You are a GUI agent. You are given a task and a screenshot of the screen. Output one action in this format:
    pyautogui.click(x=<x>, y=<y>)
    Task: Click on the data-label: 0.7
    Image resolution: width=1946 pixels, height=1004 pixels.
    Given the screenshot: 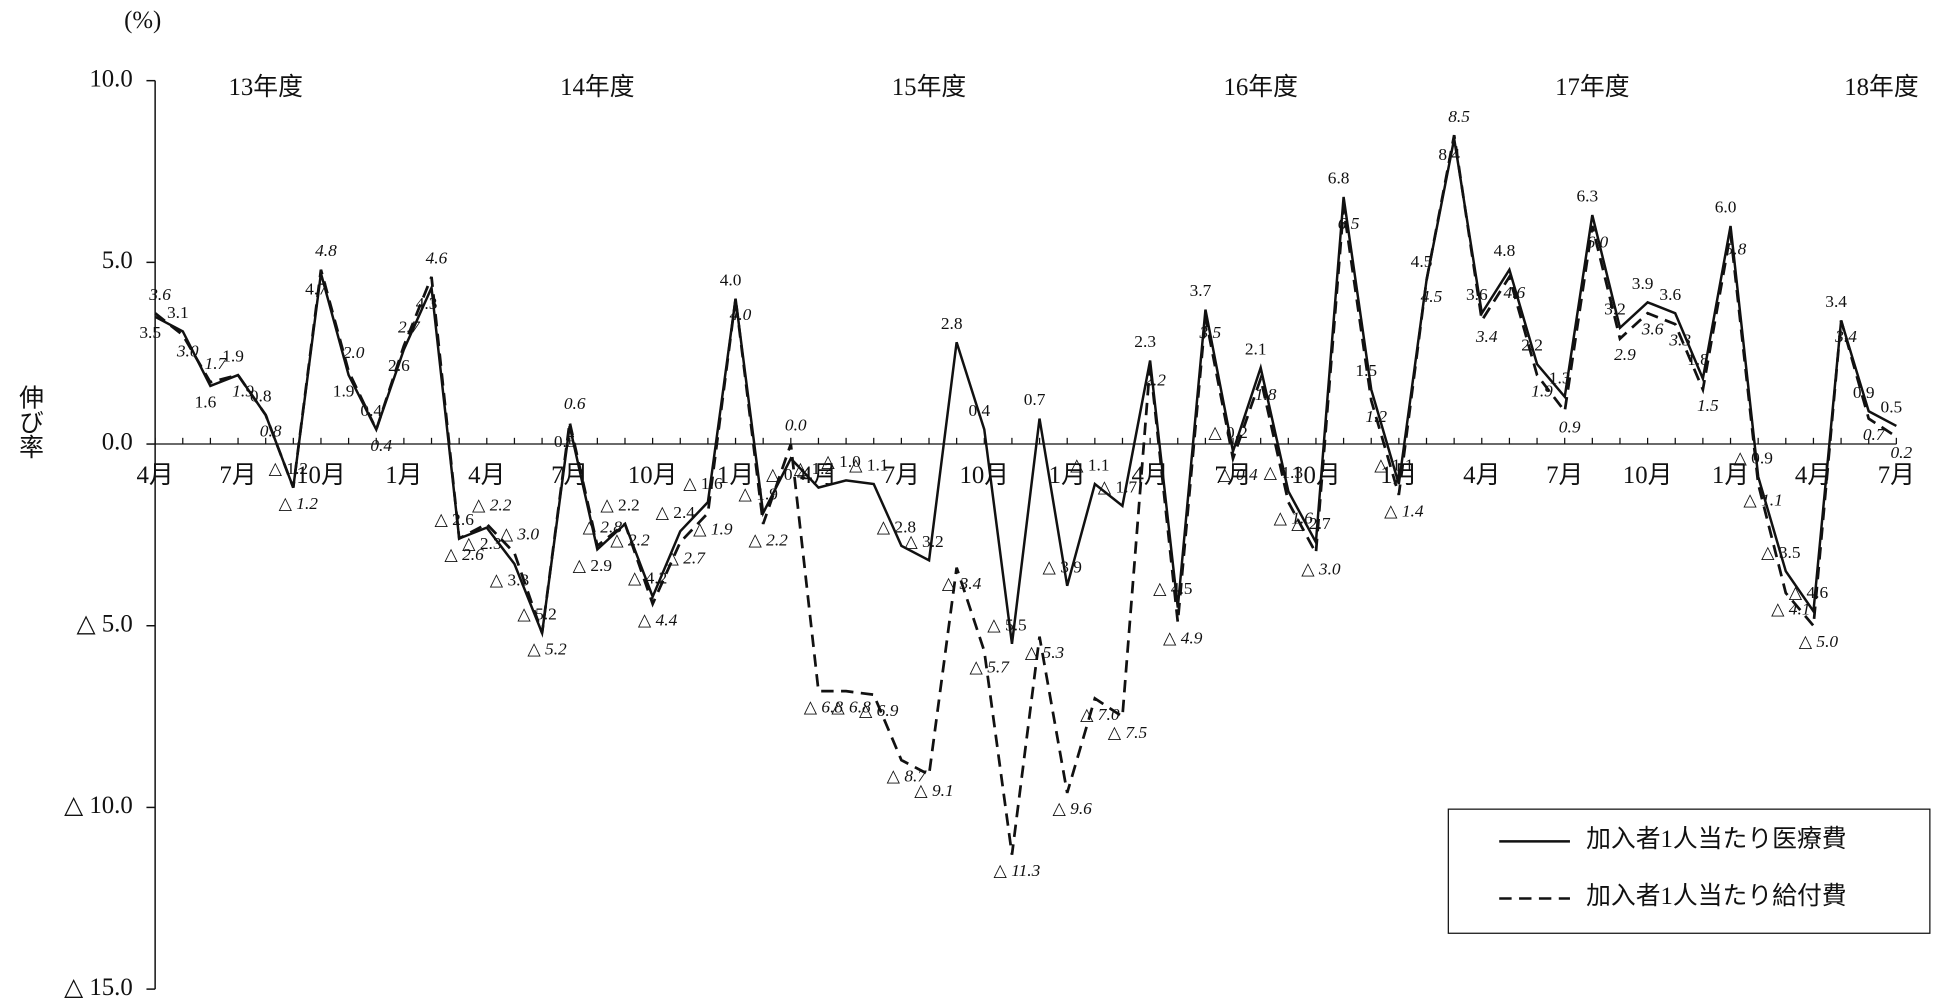 What is the action you would take?
    pyautogui.click(x=1874, y=434)
    